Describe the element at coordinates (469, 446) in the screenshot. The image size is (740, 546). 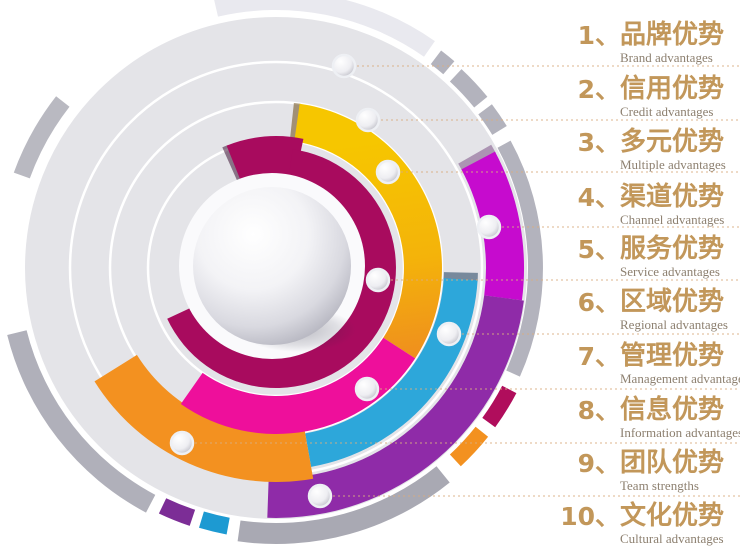
I see `outer-dash-orange` at that location.